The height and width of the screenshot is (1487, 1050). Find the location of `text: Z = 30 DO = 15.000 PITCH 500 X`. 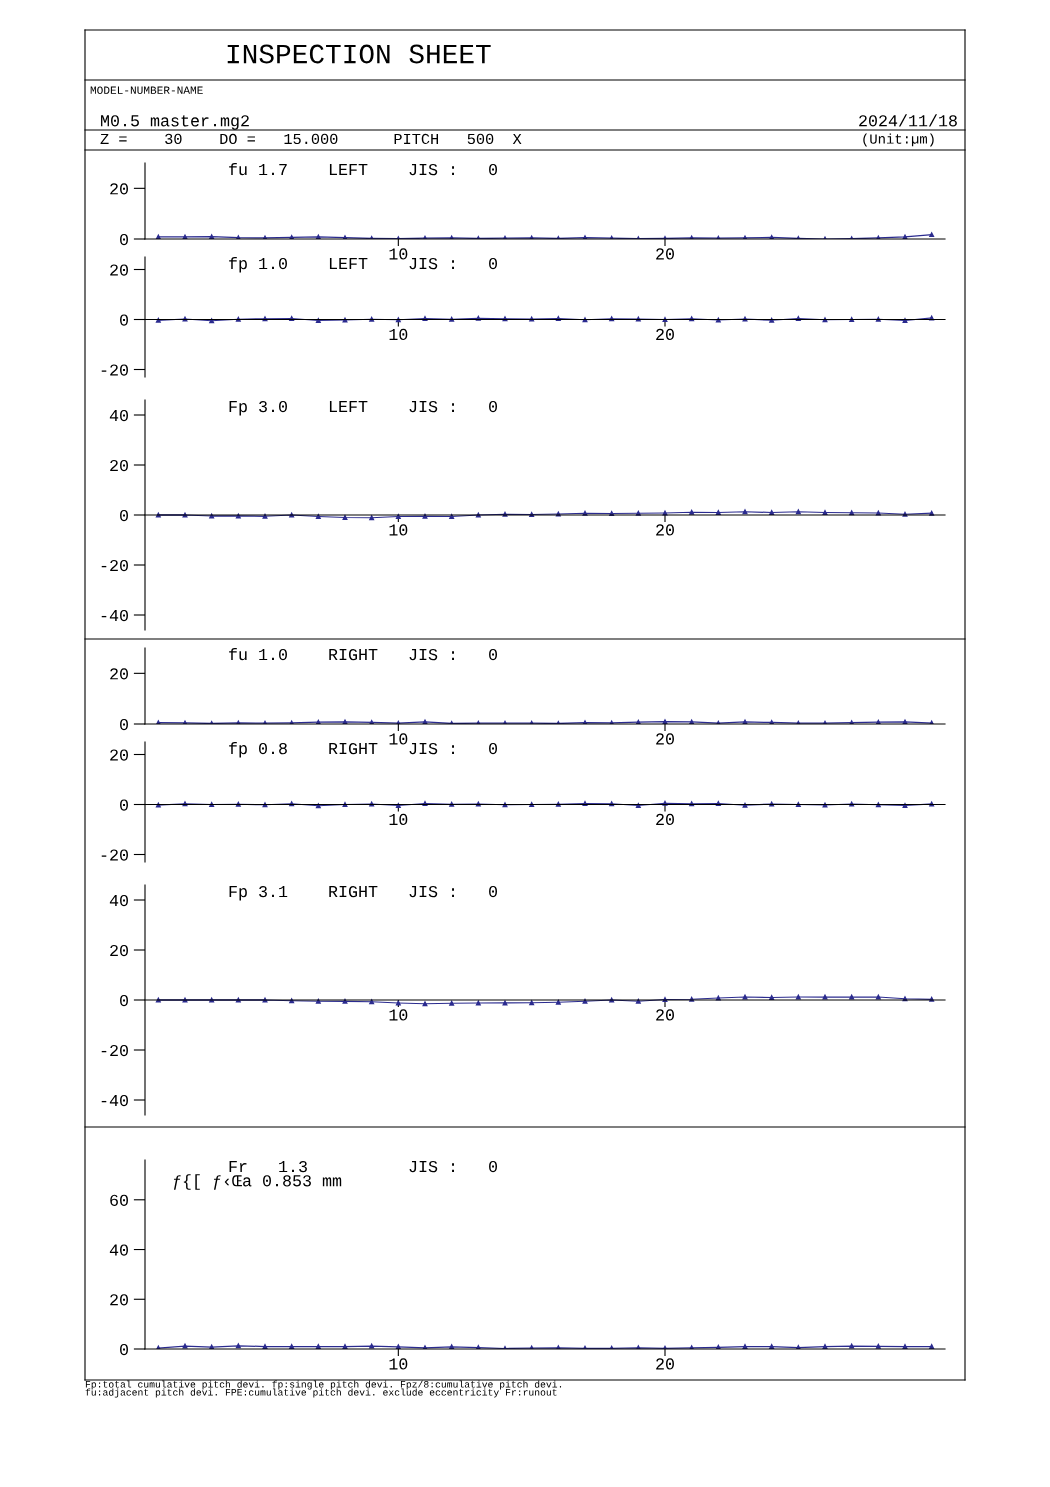

text: Z = 30 DO = 15.000 PITCH 500 X is located at coordinates (311, 139).